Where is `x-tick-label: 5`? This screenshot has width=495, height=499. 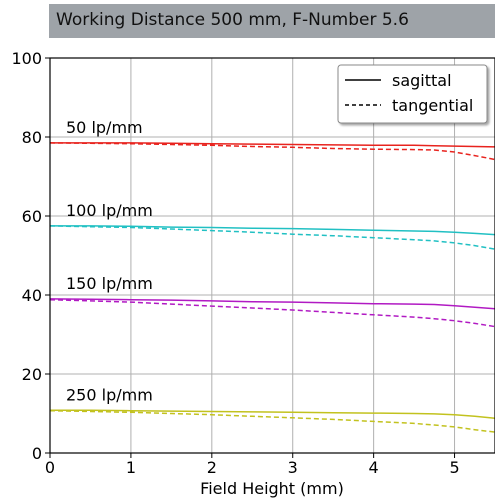
x-tick-label: 5 is located at coordinates (454, 467).